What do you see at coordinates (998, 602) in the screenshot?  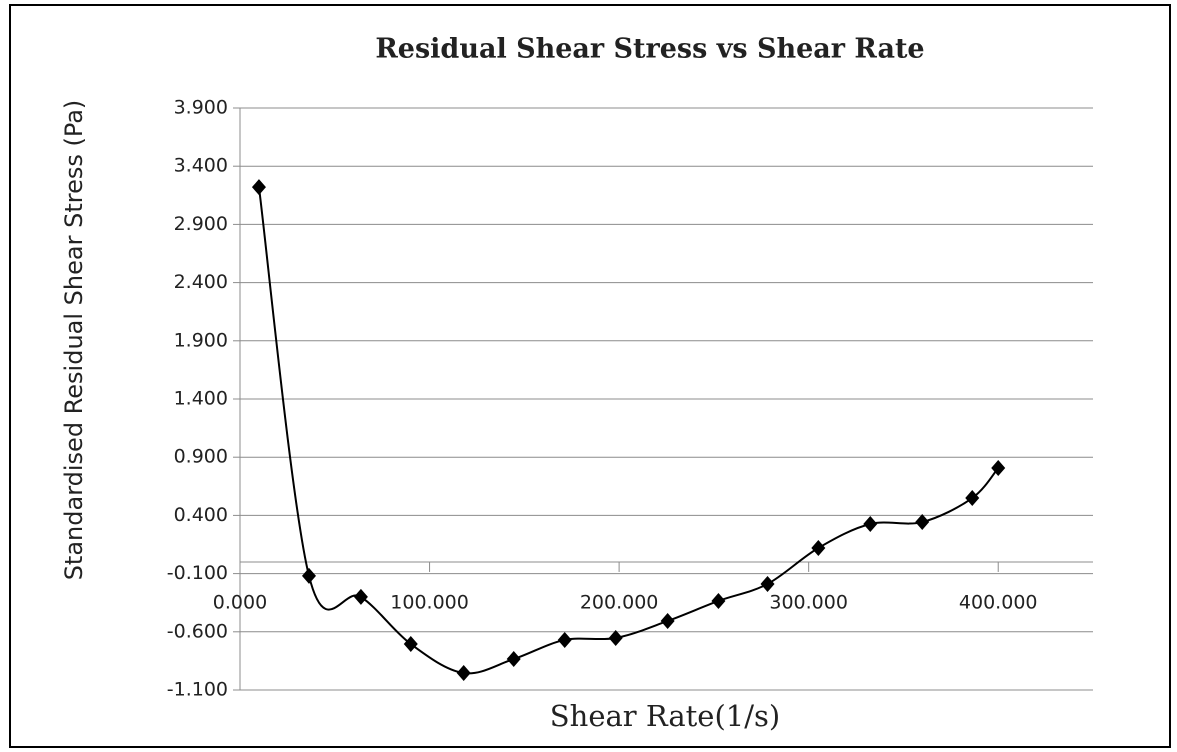 I see `x-tick-label: 400.000` at bounding box center [998, 602].